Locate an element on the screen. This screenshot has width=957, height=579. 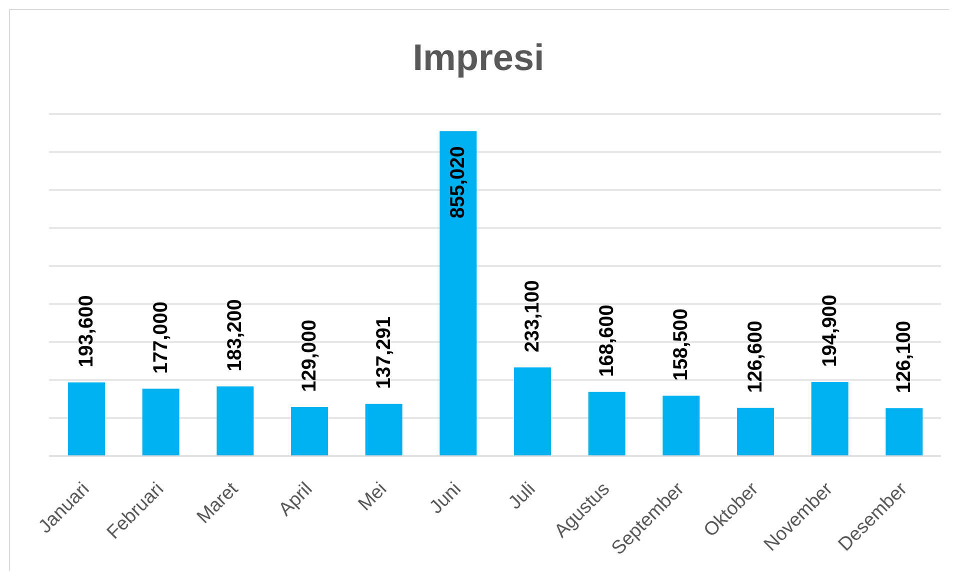
data-label: 193,600 is located at coordinates (87, 331).